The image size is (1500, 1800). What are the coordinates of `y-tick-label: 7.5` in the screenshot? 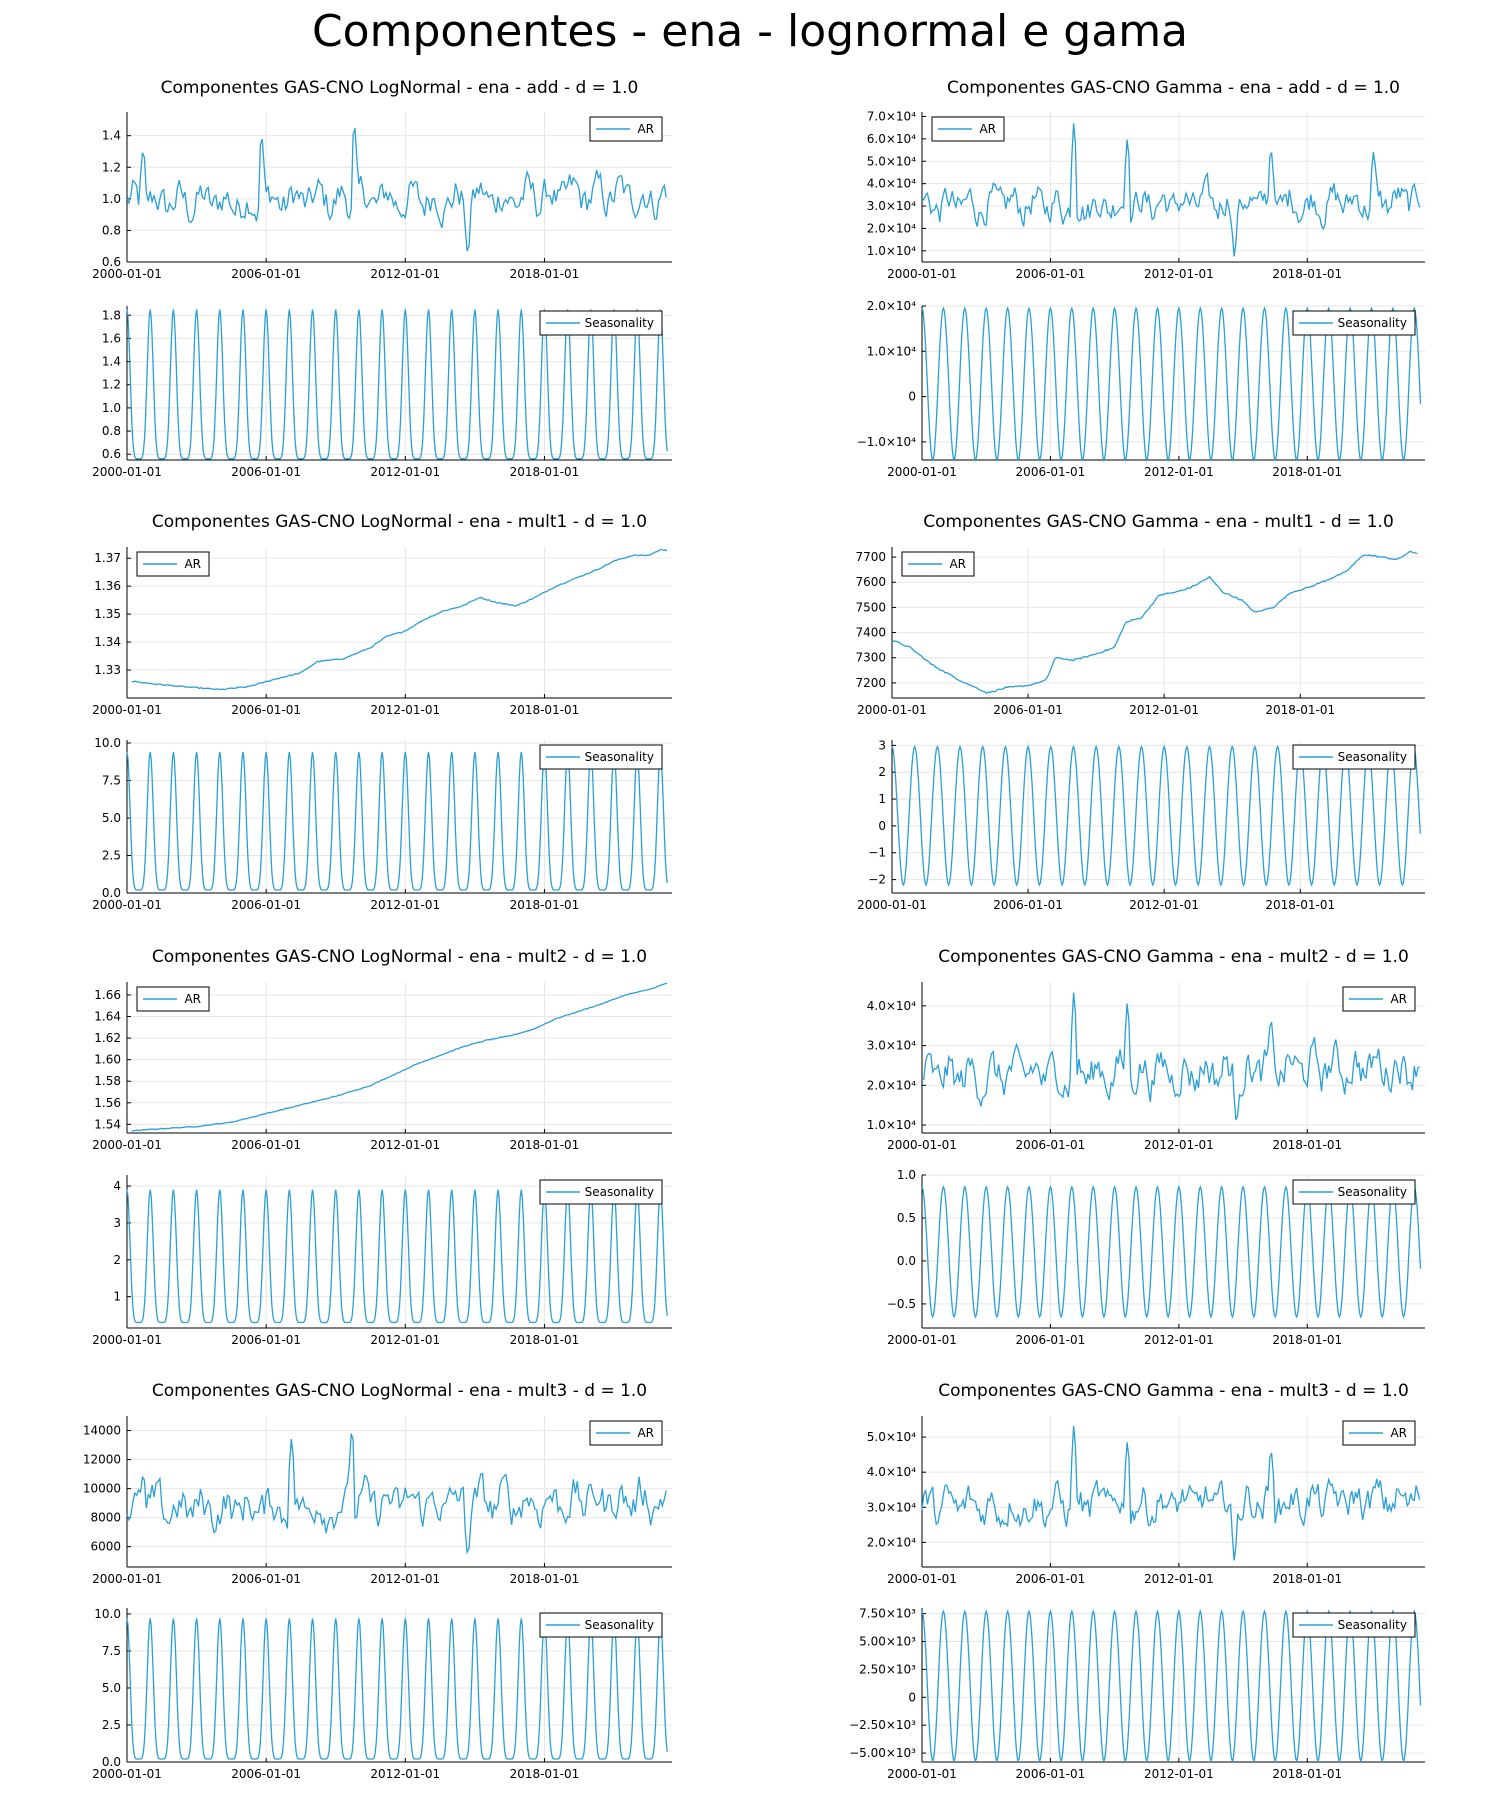 It's located at (111, 1651).